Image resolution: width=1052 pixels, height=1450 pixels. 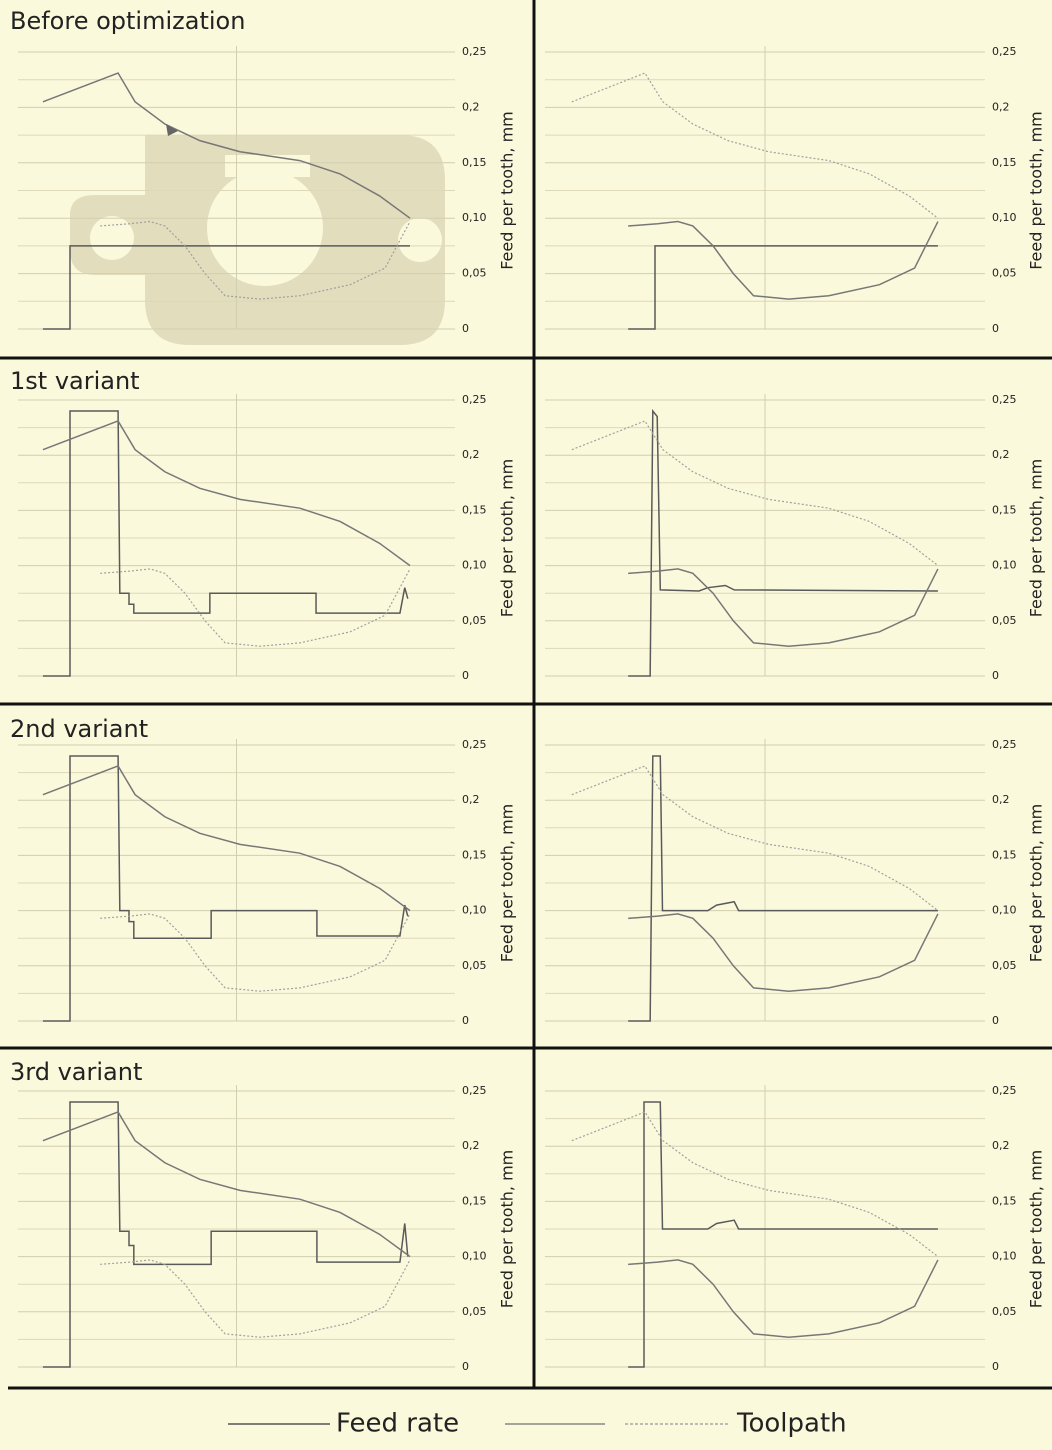 What do you see at coordinates (267, 166) in the screenshot?
I see `watermark-slot` at bounding box center [267, 166].